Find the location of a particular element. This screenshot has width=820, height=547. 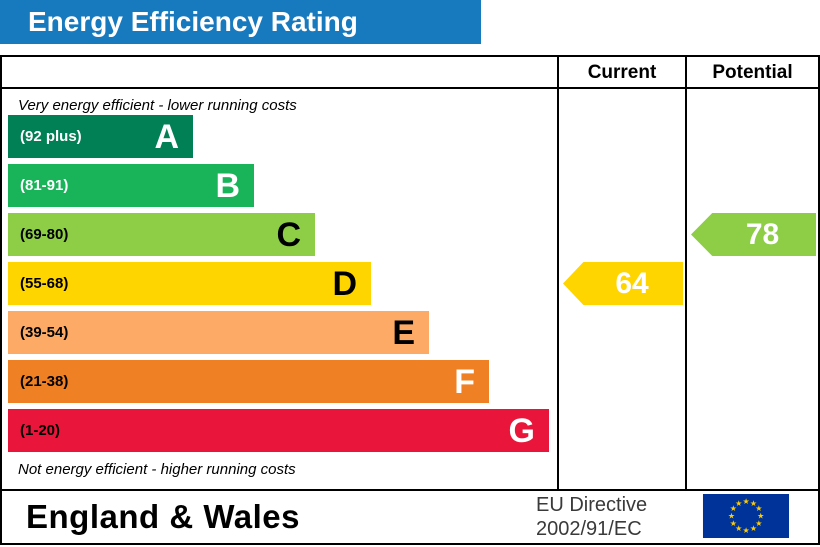

region-label: England & Wales is located at coordinates (163, 516).